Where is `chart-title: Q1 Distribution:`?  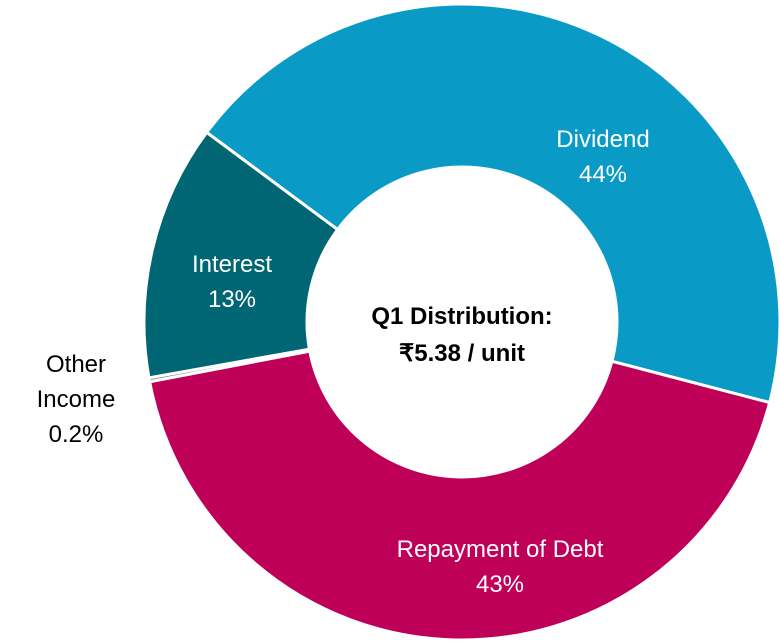
chart-title: Q1 Distribution: is located at coordinates (462, 316).